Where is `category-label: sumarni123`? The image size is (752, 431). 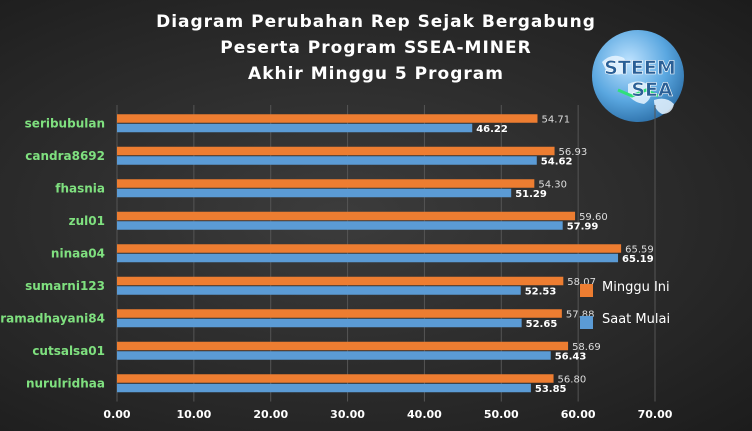 category-label: sumarni123 is located at coordinates (65, 286).